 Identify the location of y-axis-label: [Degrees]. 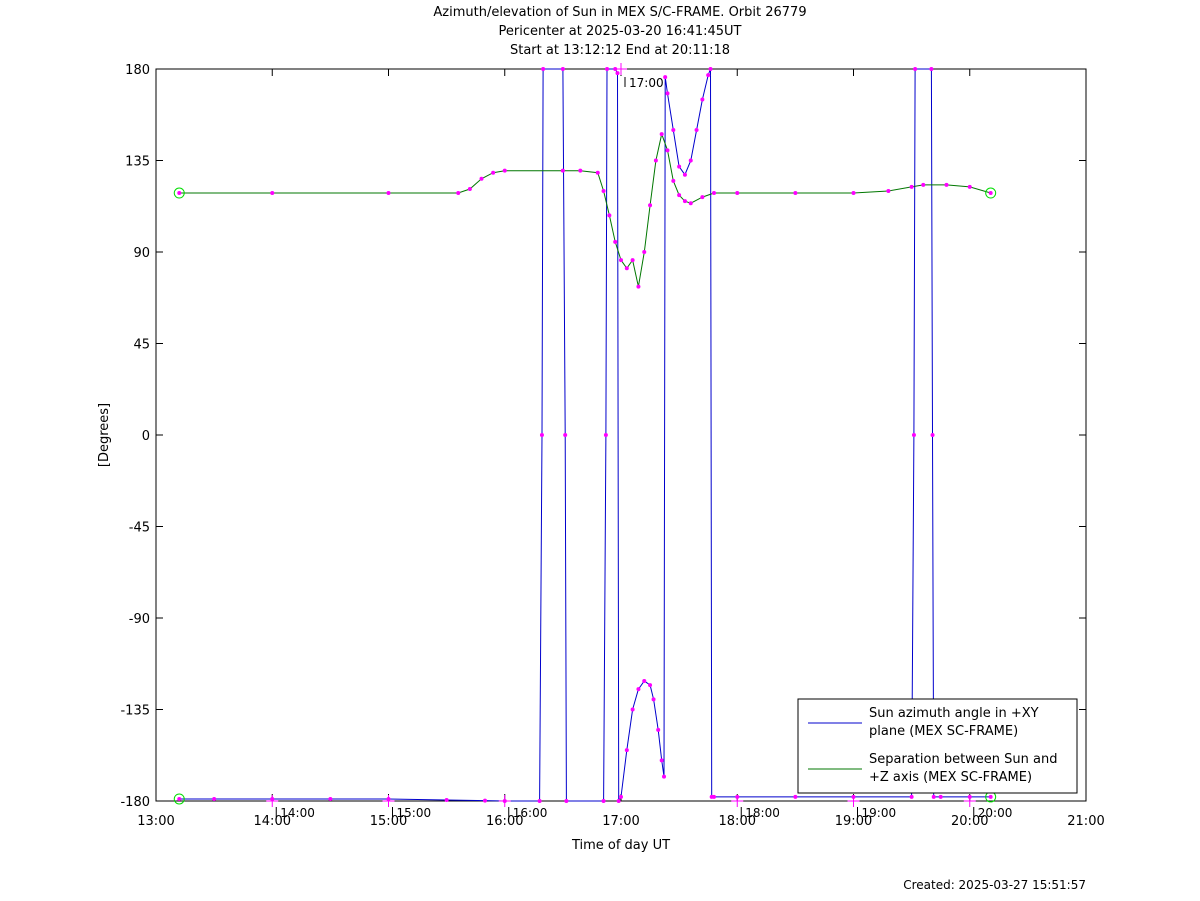
(104, 435).